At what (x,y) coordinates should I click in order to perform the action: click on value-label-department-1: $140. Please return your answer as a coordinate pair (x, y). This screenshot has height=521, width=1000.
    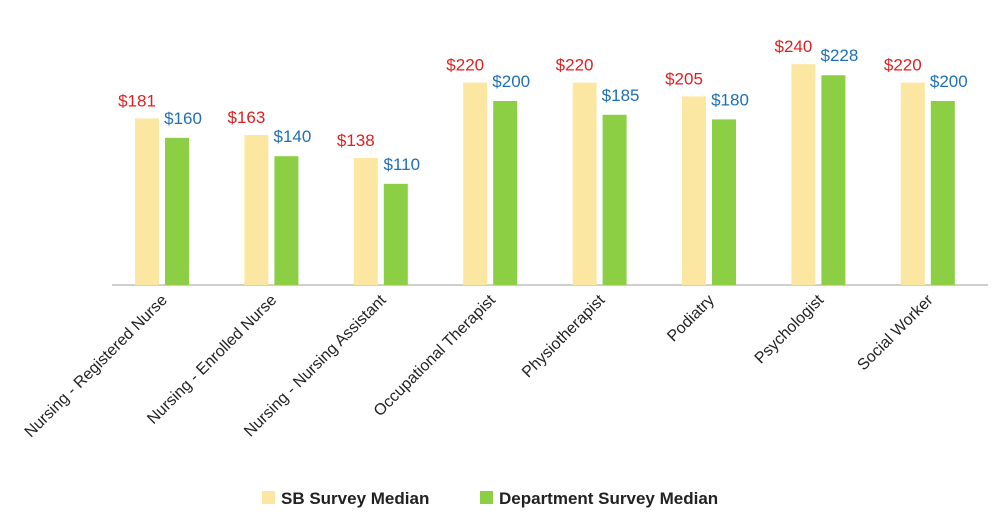
    Looking at the image, I should click on (292, 136).